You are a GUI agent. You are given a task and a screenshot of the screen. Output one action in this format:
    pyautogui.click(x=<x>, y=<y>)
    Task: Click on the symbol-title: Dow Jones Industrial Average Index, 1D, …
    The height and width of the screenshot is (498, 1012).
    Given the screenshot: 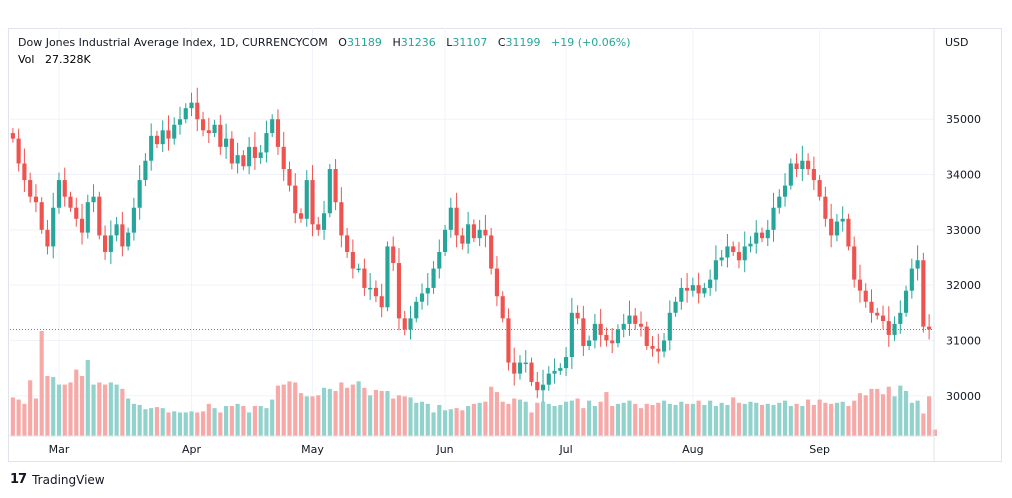 What is the action you would take?
    pyautogui.click(x=173, y=42)
    